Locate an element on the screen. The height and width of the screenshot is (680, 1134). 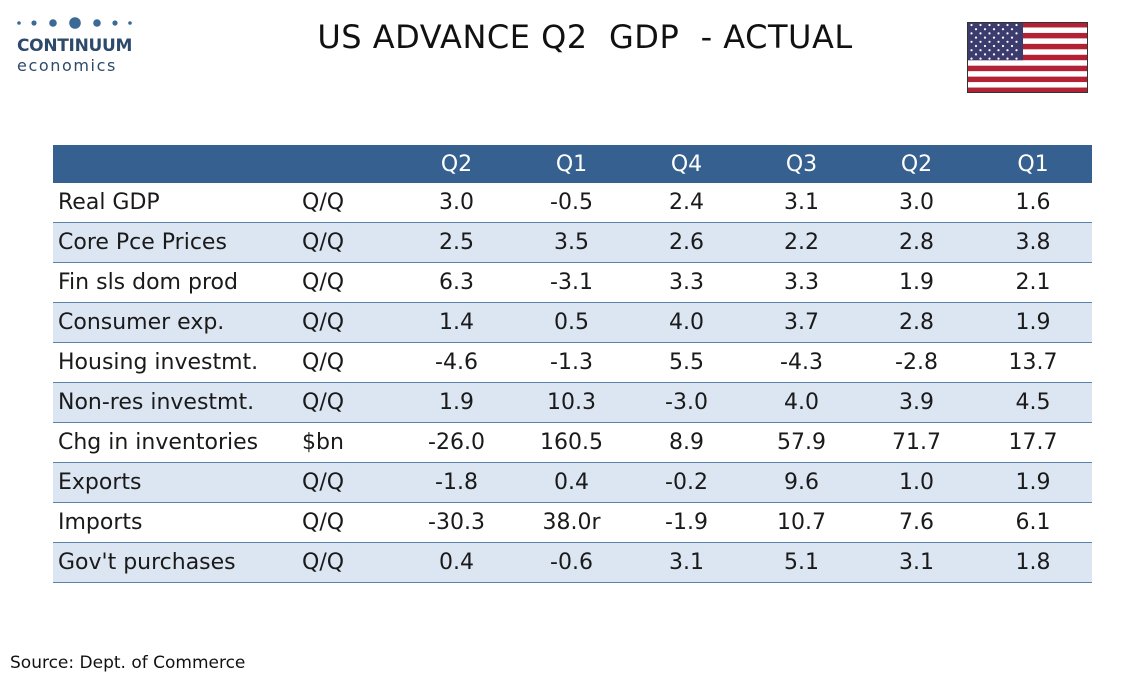
table-cell: 38.0r is located at coordinates (571, 522).